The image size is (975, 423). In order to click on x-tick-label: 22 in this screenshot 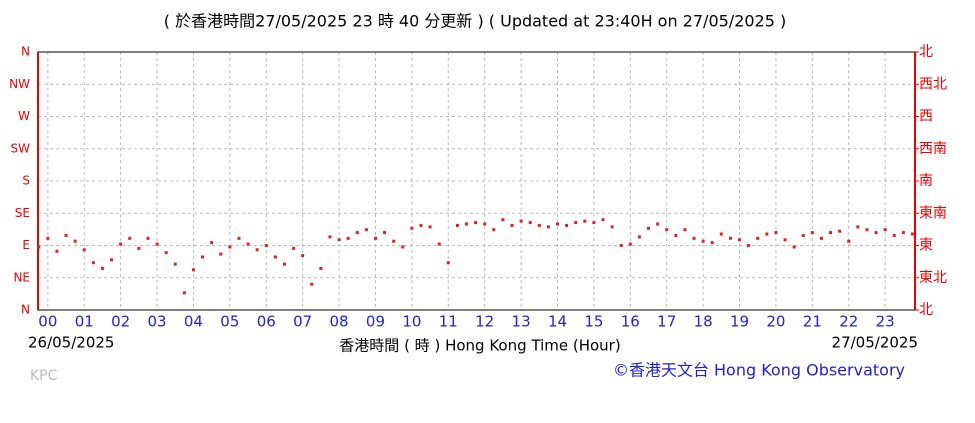, I will do `click(848, 322)`.